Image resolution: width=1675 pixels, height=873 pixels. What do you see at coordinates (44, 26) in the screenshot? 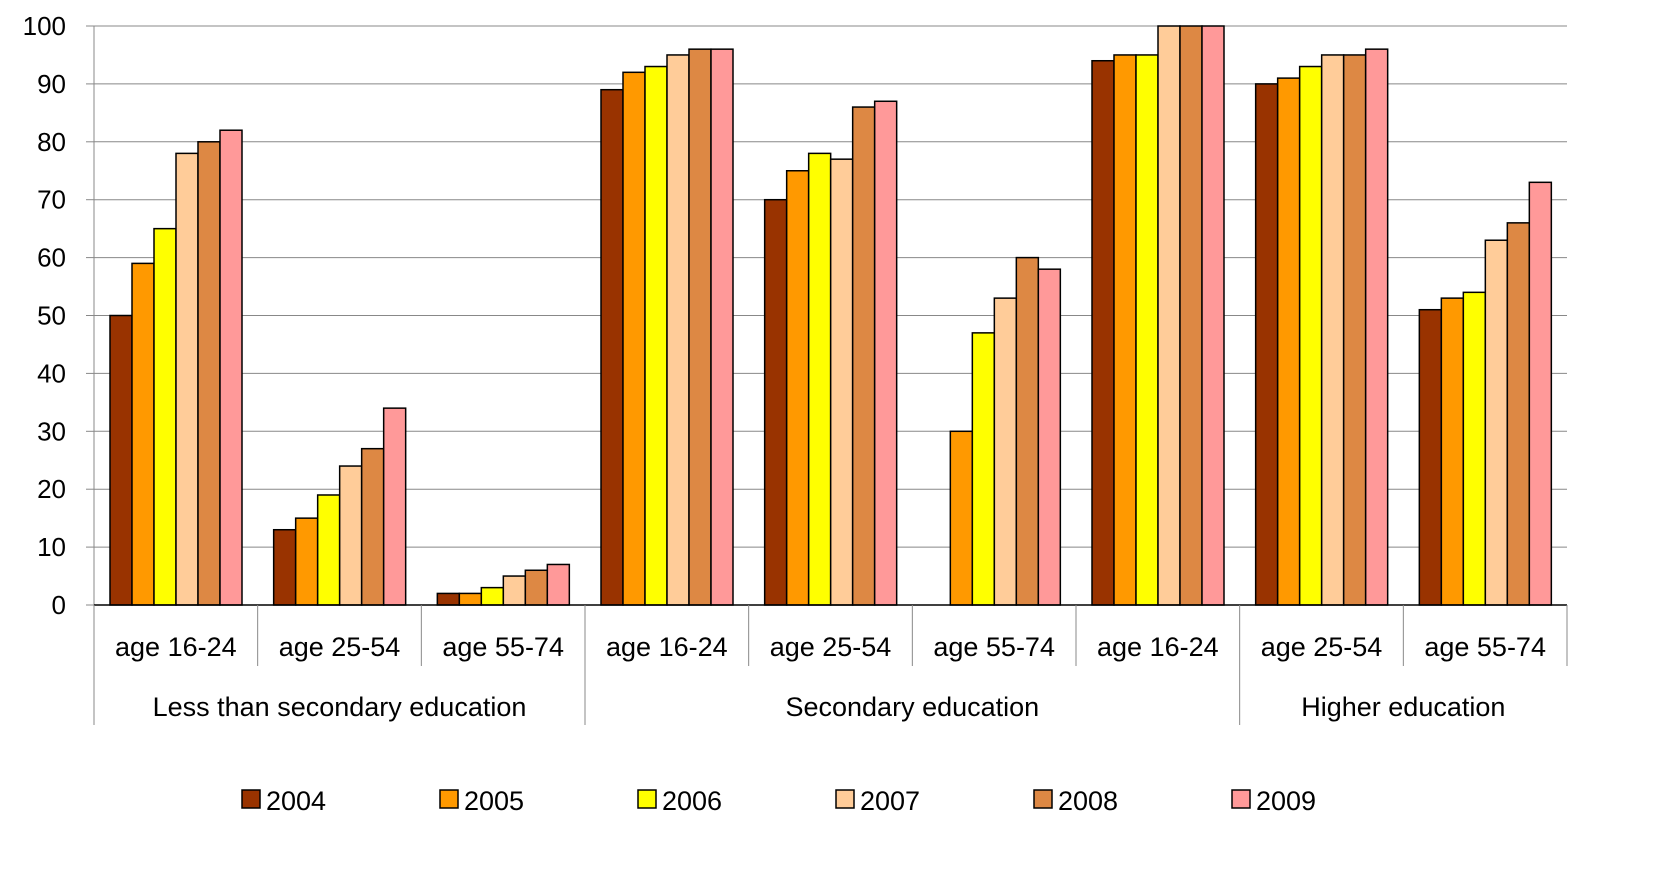
I see `y-tick-label: 100` at bounding box center [44, 26].